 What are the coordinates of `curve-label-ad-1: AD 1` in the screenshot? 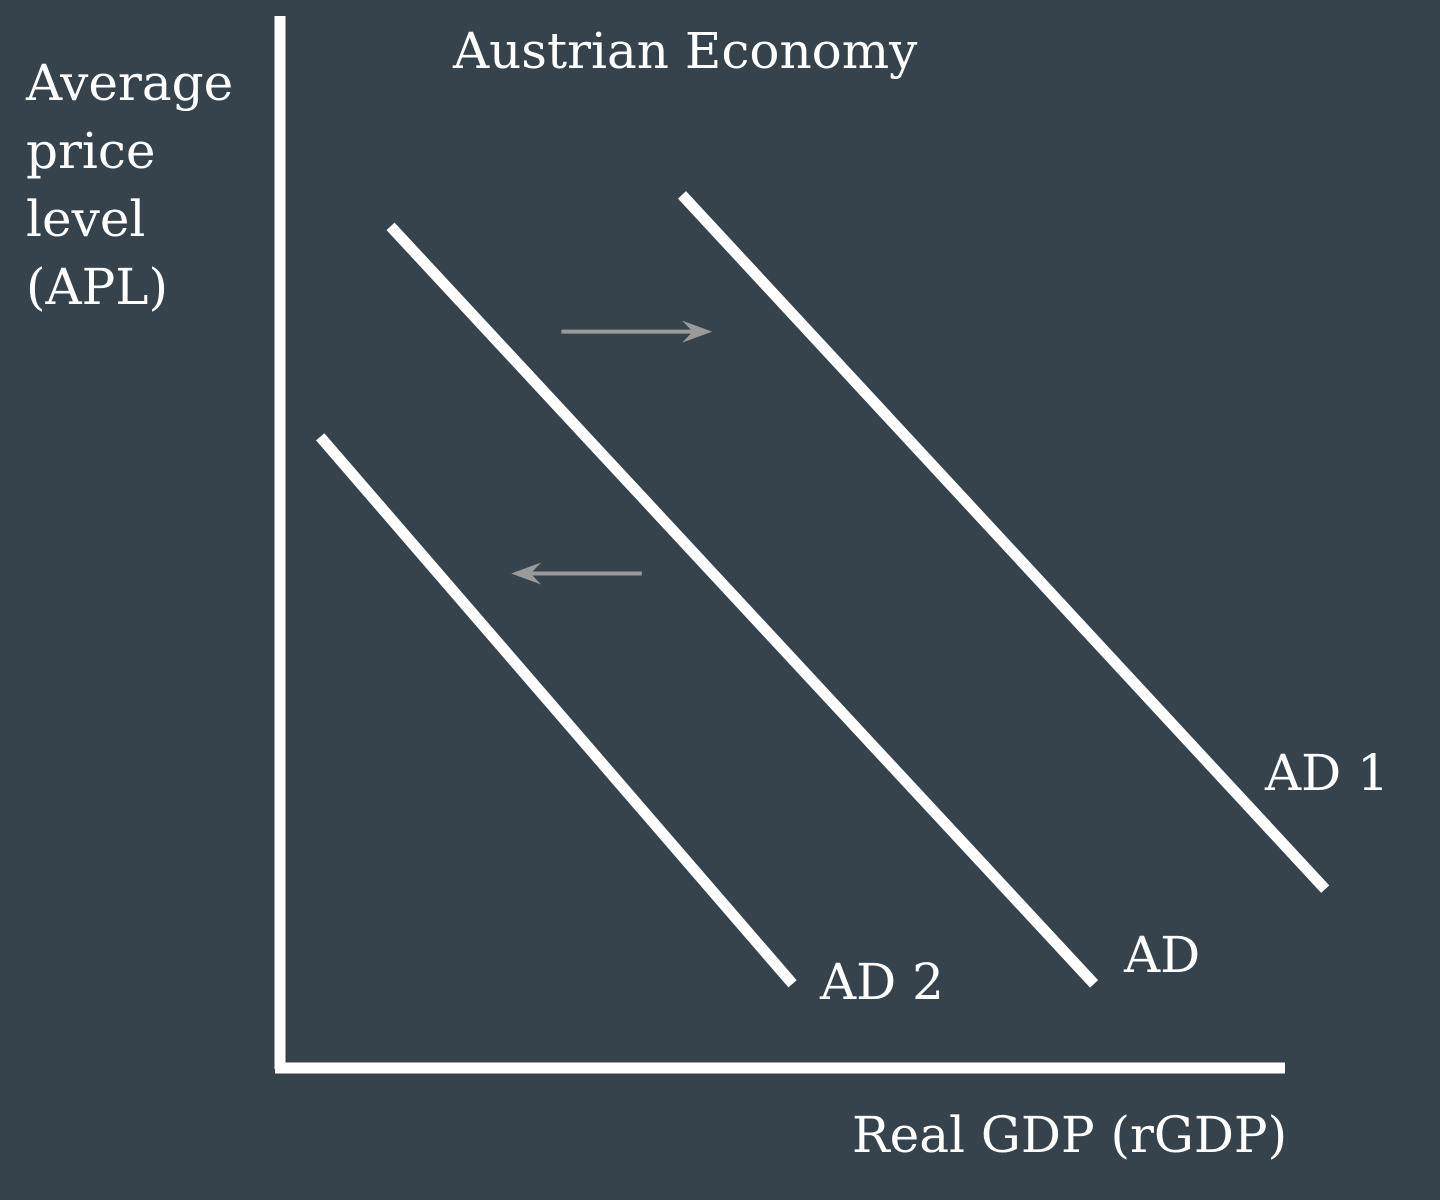 It's located at (1326, 773).